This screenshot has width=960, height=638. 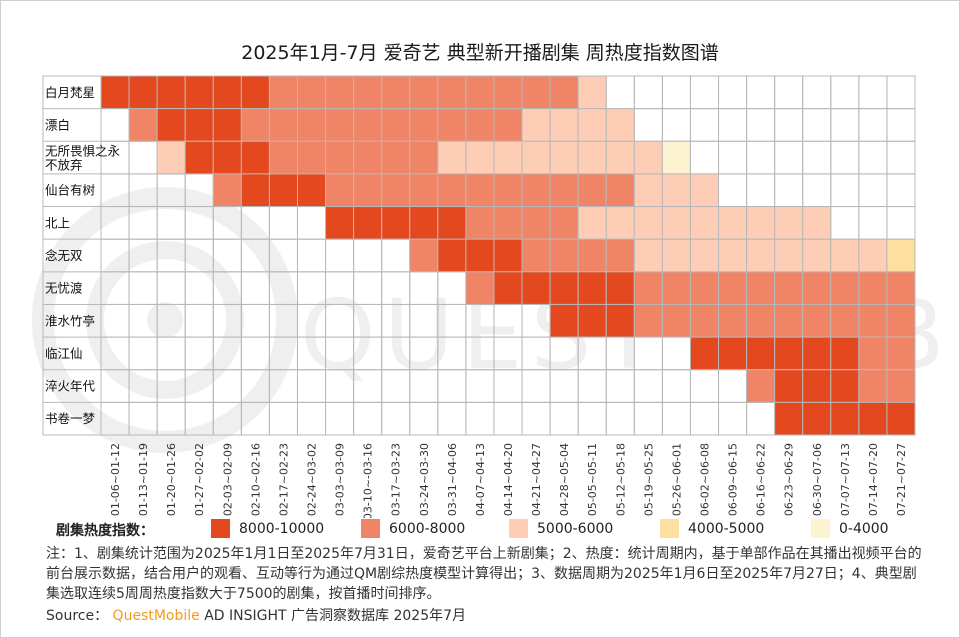 What do you see at coordinates (726, 528) in the screenshot?
I see `legend-label: 4000-5000` at bounding box center [726, 528].